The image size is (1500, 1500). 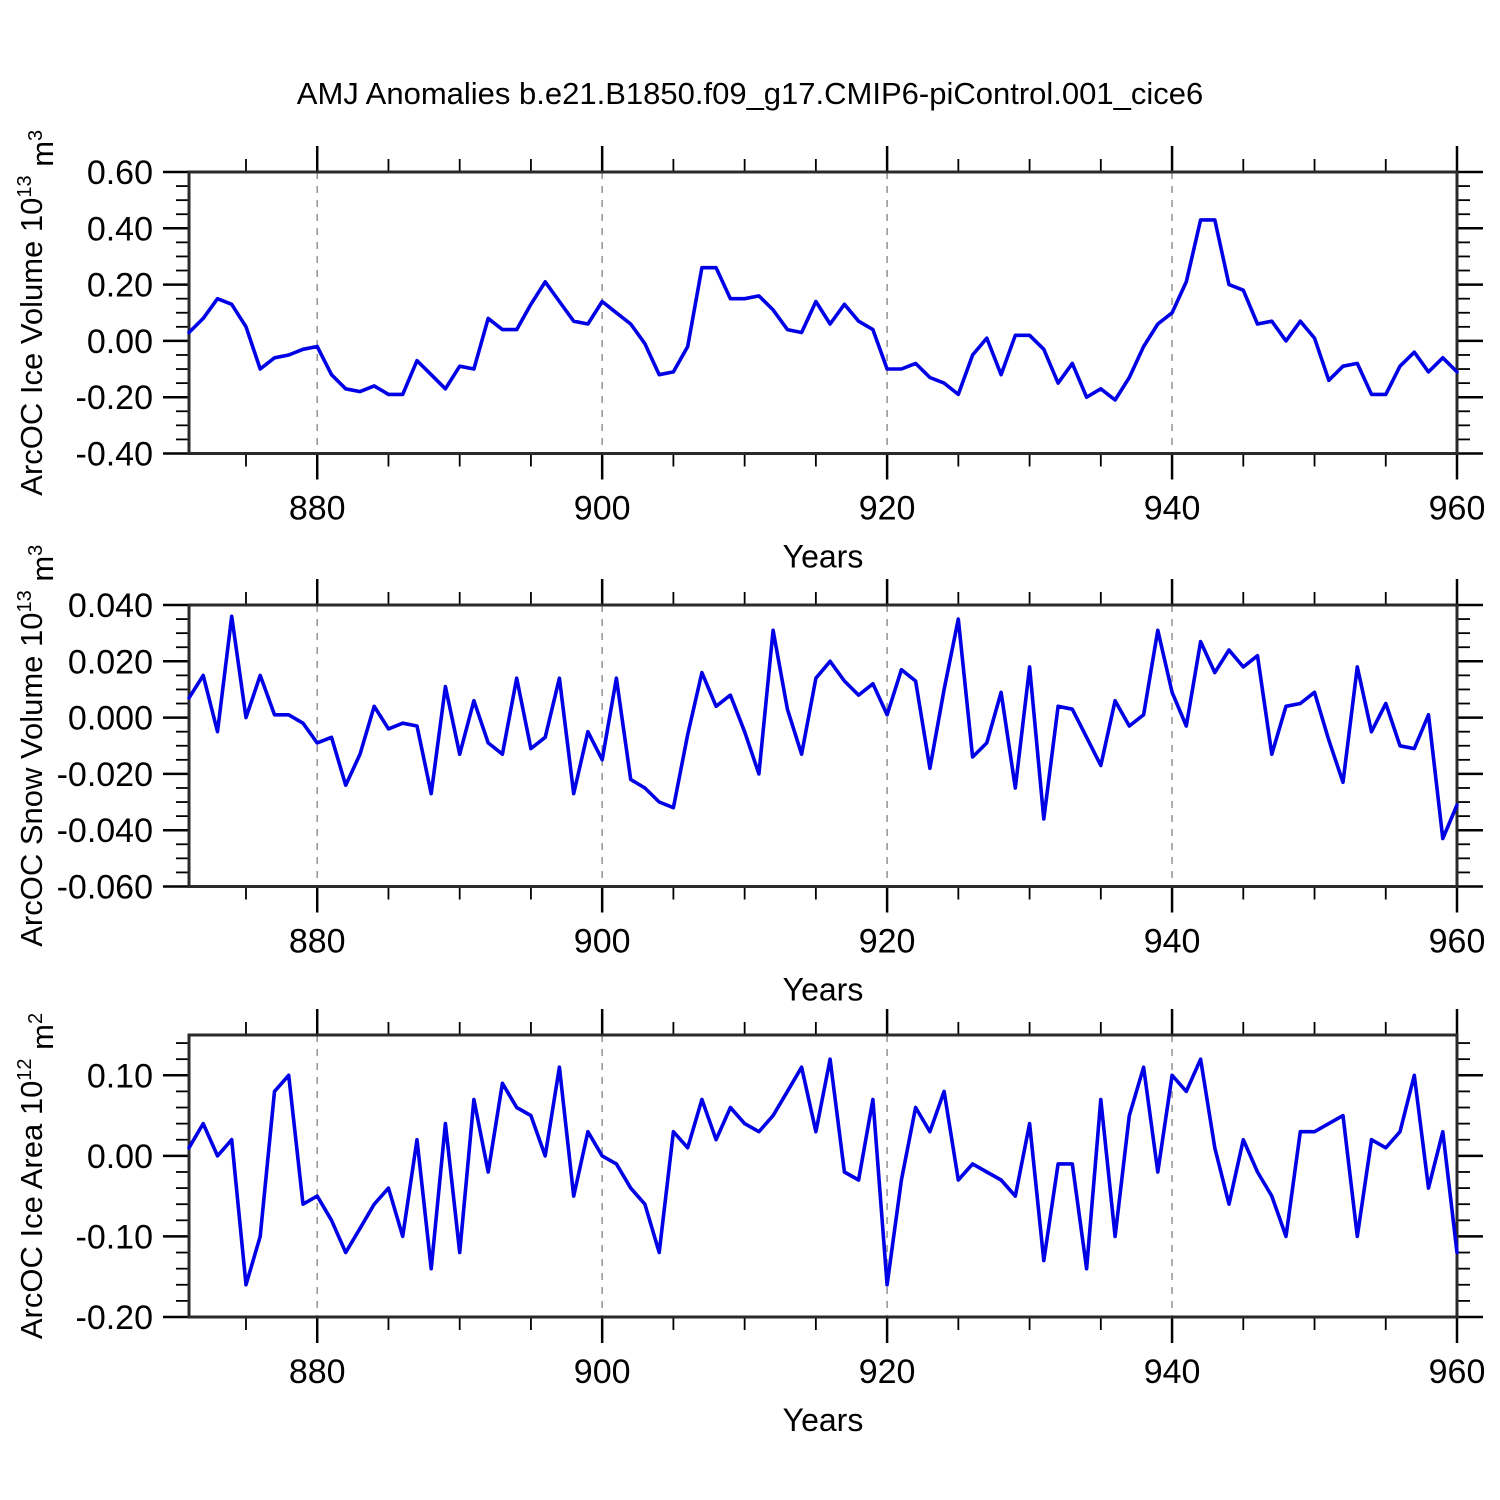 What do you see at coordinates (120, 229) in the screenshot?
I see `y-tick-label: 0.40` at bounding box center [120, 229].